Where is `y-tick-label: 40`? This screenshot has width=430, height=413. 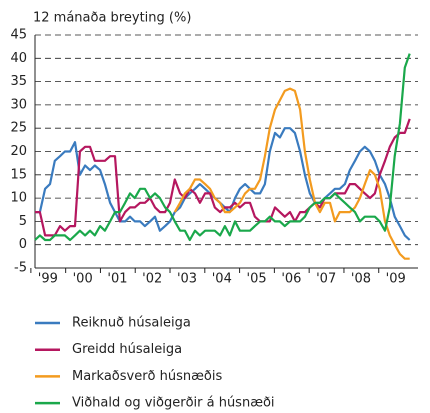
y-tick-label: 40 is located at coordinates (18, 58).